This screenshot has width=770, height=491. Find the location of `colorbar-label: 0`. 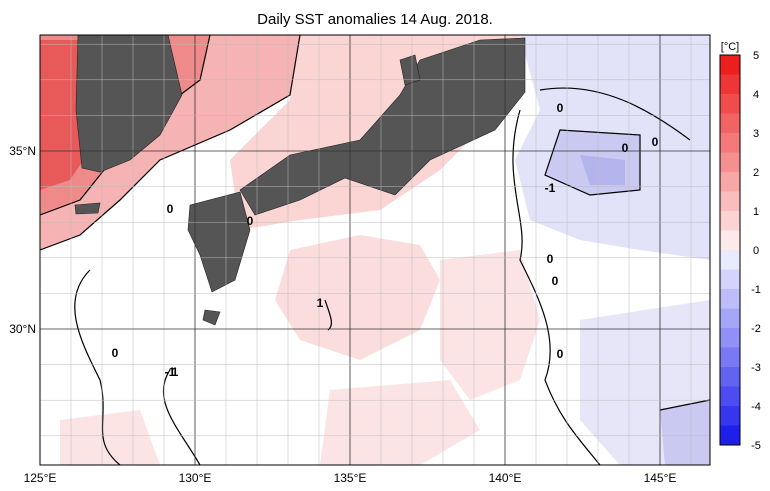

colorbar-label: 0 is located at coordinates (756, 251).